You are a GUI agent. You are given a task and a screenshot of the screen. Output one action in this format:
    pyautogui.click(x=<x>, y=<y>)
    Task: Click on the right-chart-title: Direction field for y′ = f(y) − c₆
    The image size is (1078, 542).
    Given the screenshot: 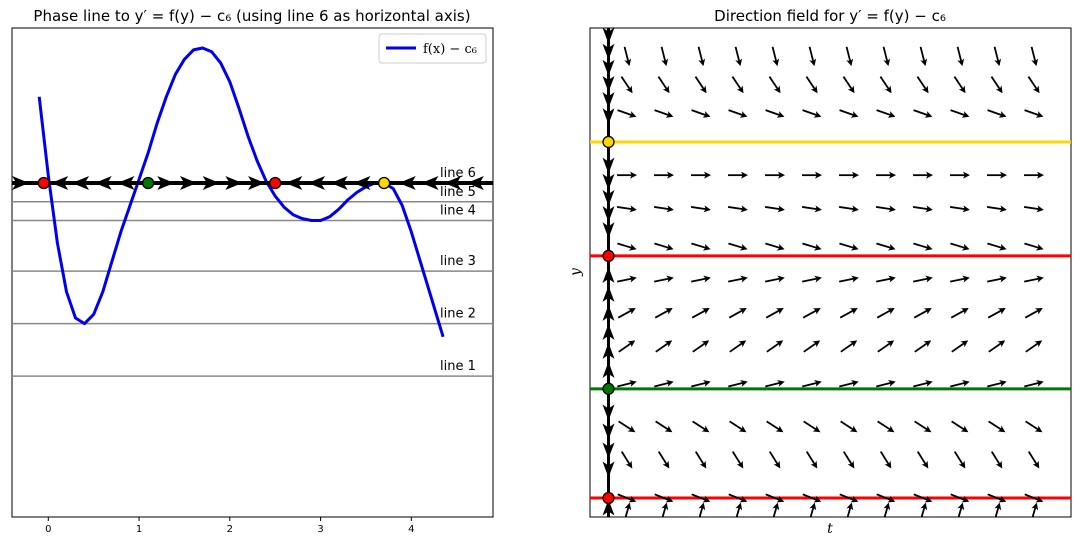 What is the action you would take?
    pyautogui.click(x=830, y=16)
    